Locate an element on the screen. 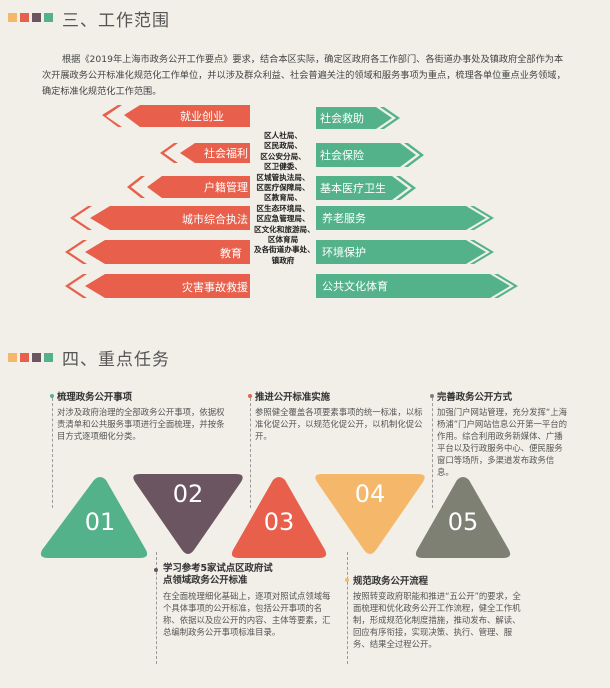 This screenshot has height=688, width=610. department-item: 区文化和旅游局、 is located at coordinates (284, 229).